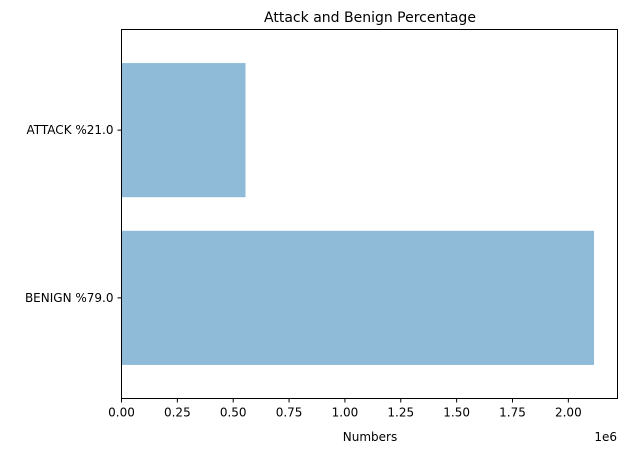 The image size is (628, 453). What do you see at coordinates (69, 298) in the screenshot?
I see `y-tick-label-1: BENIGN %79.0` at bounding box center [69, 298].